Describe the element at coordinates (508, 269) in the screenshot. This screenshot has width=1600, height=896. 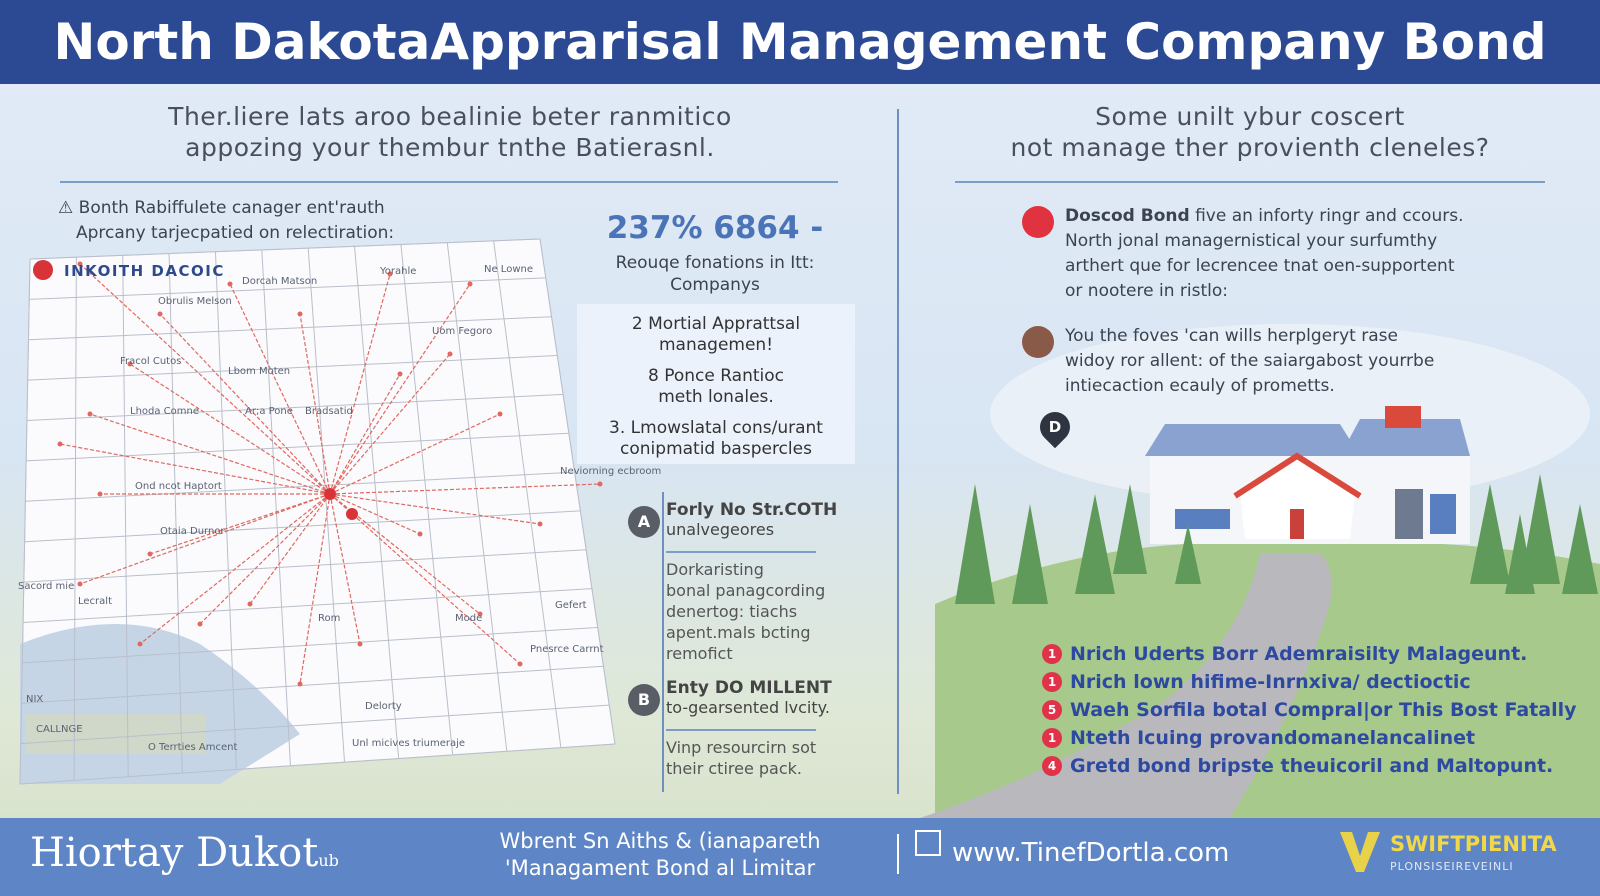
I see `map-place: Ne Lowne` at that location.